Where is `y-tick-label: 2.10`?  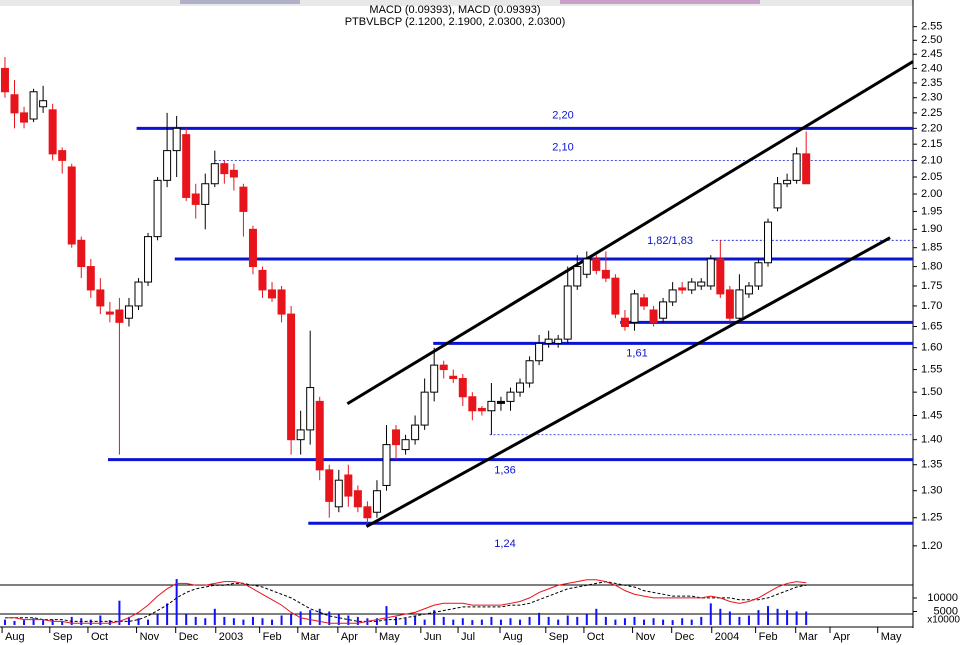
y-tick-label: 2.10 is located at coordinates (931, 160).